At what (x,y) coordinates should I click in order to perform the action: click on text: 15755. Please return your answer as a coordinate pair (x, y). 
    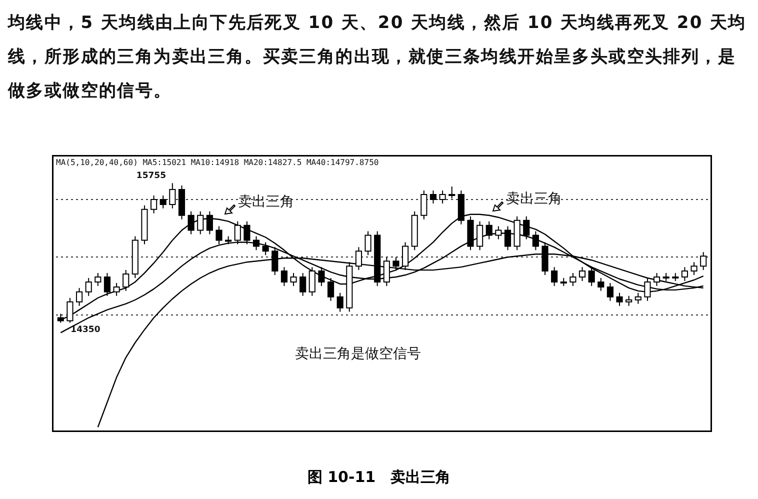
    Looking at the image, I should click on (151, 176).